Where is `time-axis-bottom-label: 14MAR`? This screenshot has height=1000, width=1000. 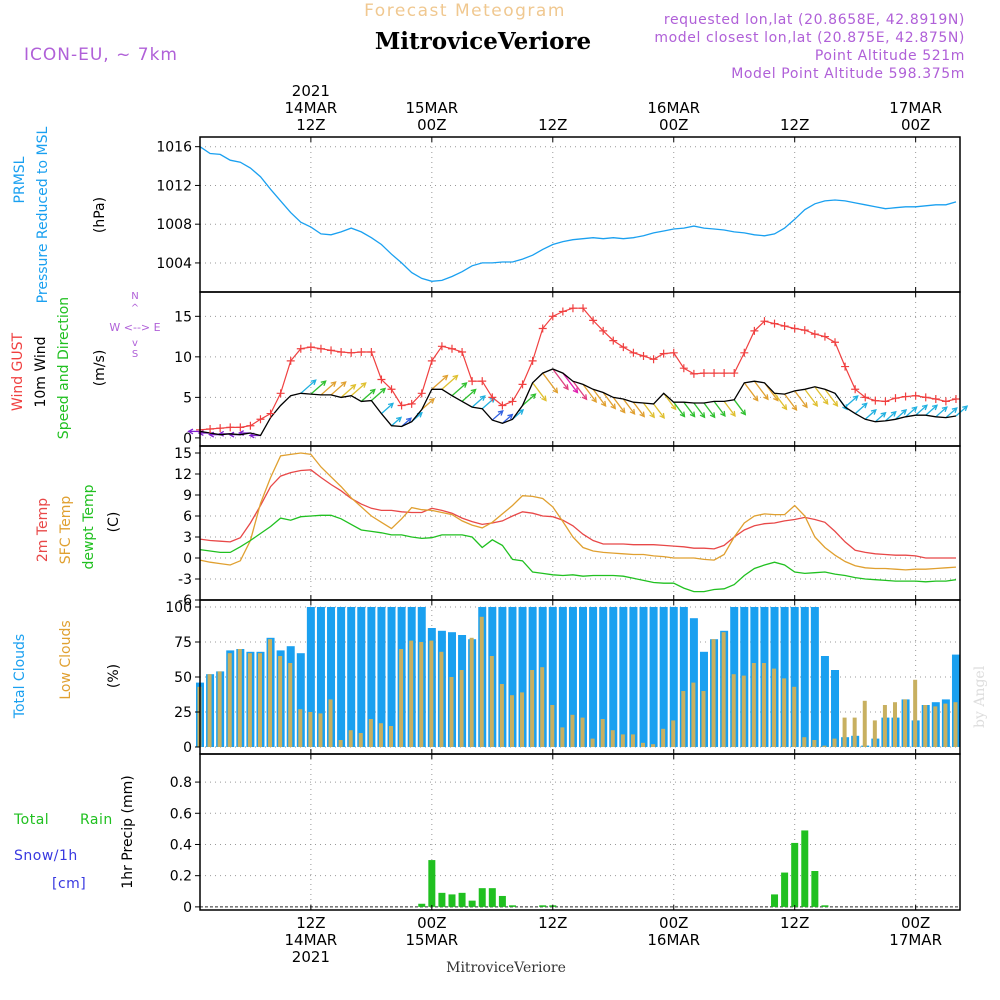
time-axis-bottom-label: 14MAR is located at coordinates (311, 940).